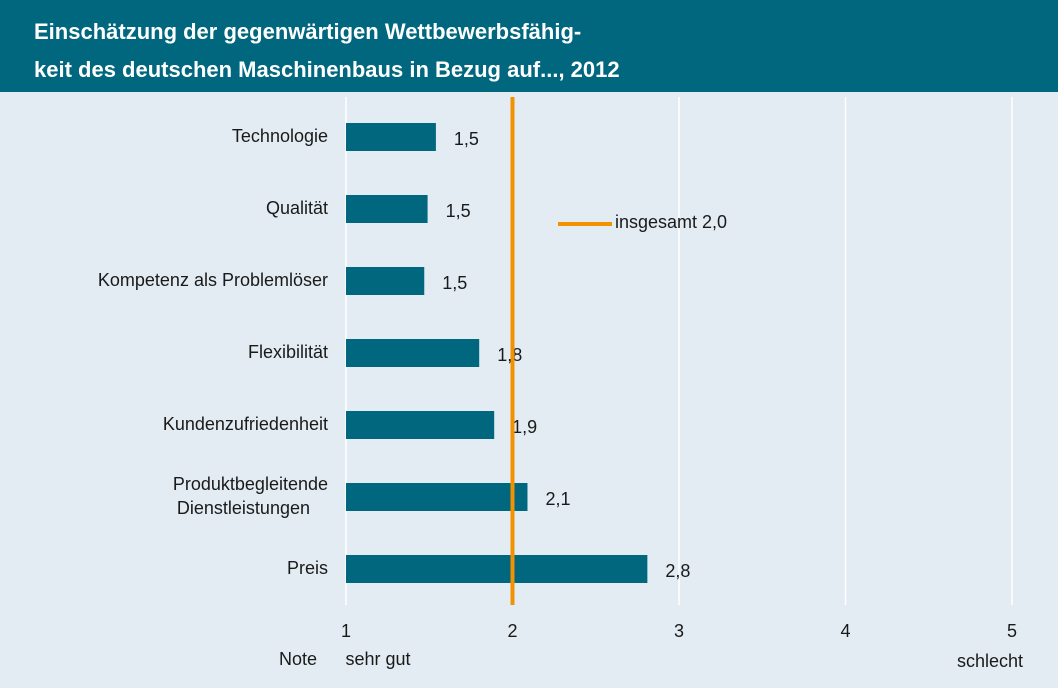 This screenshot has width=1058, height=699. Describe the element at coordinates (990, 661) in the screenshot. I see `axis-high-note: schlecht` at that location.